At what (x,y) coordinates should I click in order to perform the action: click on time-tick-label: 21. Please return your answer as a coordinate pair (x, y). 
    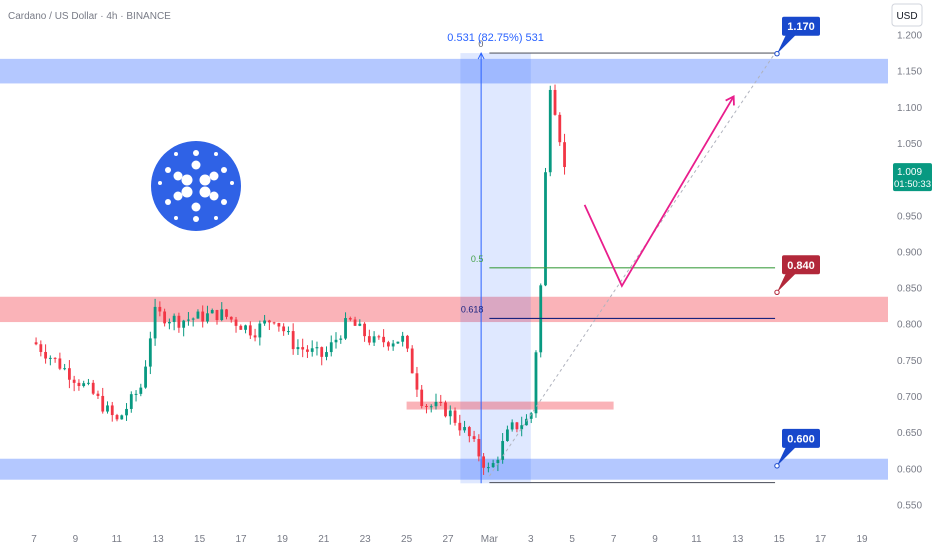
    Looking at the image, I should click on (324, 539).